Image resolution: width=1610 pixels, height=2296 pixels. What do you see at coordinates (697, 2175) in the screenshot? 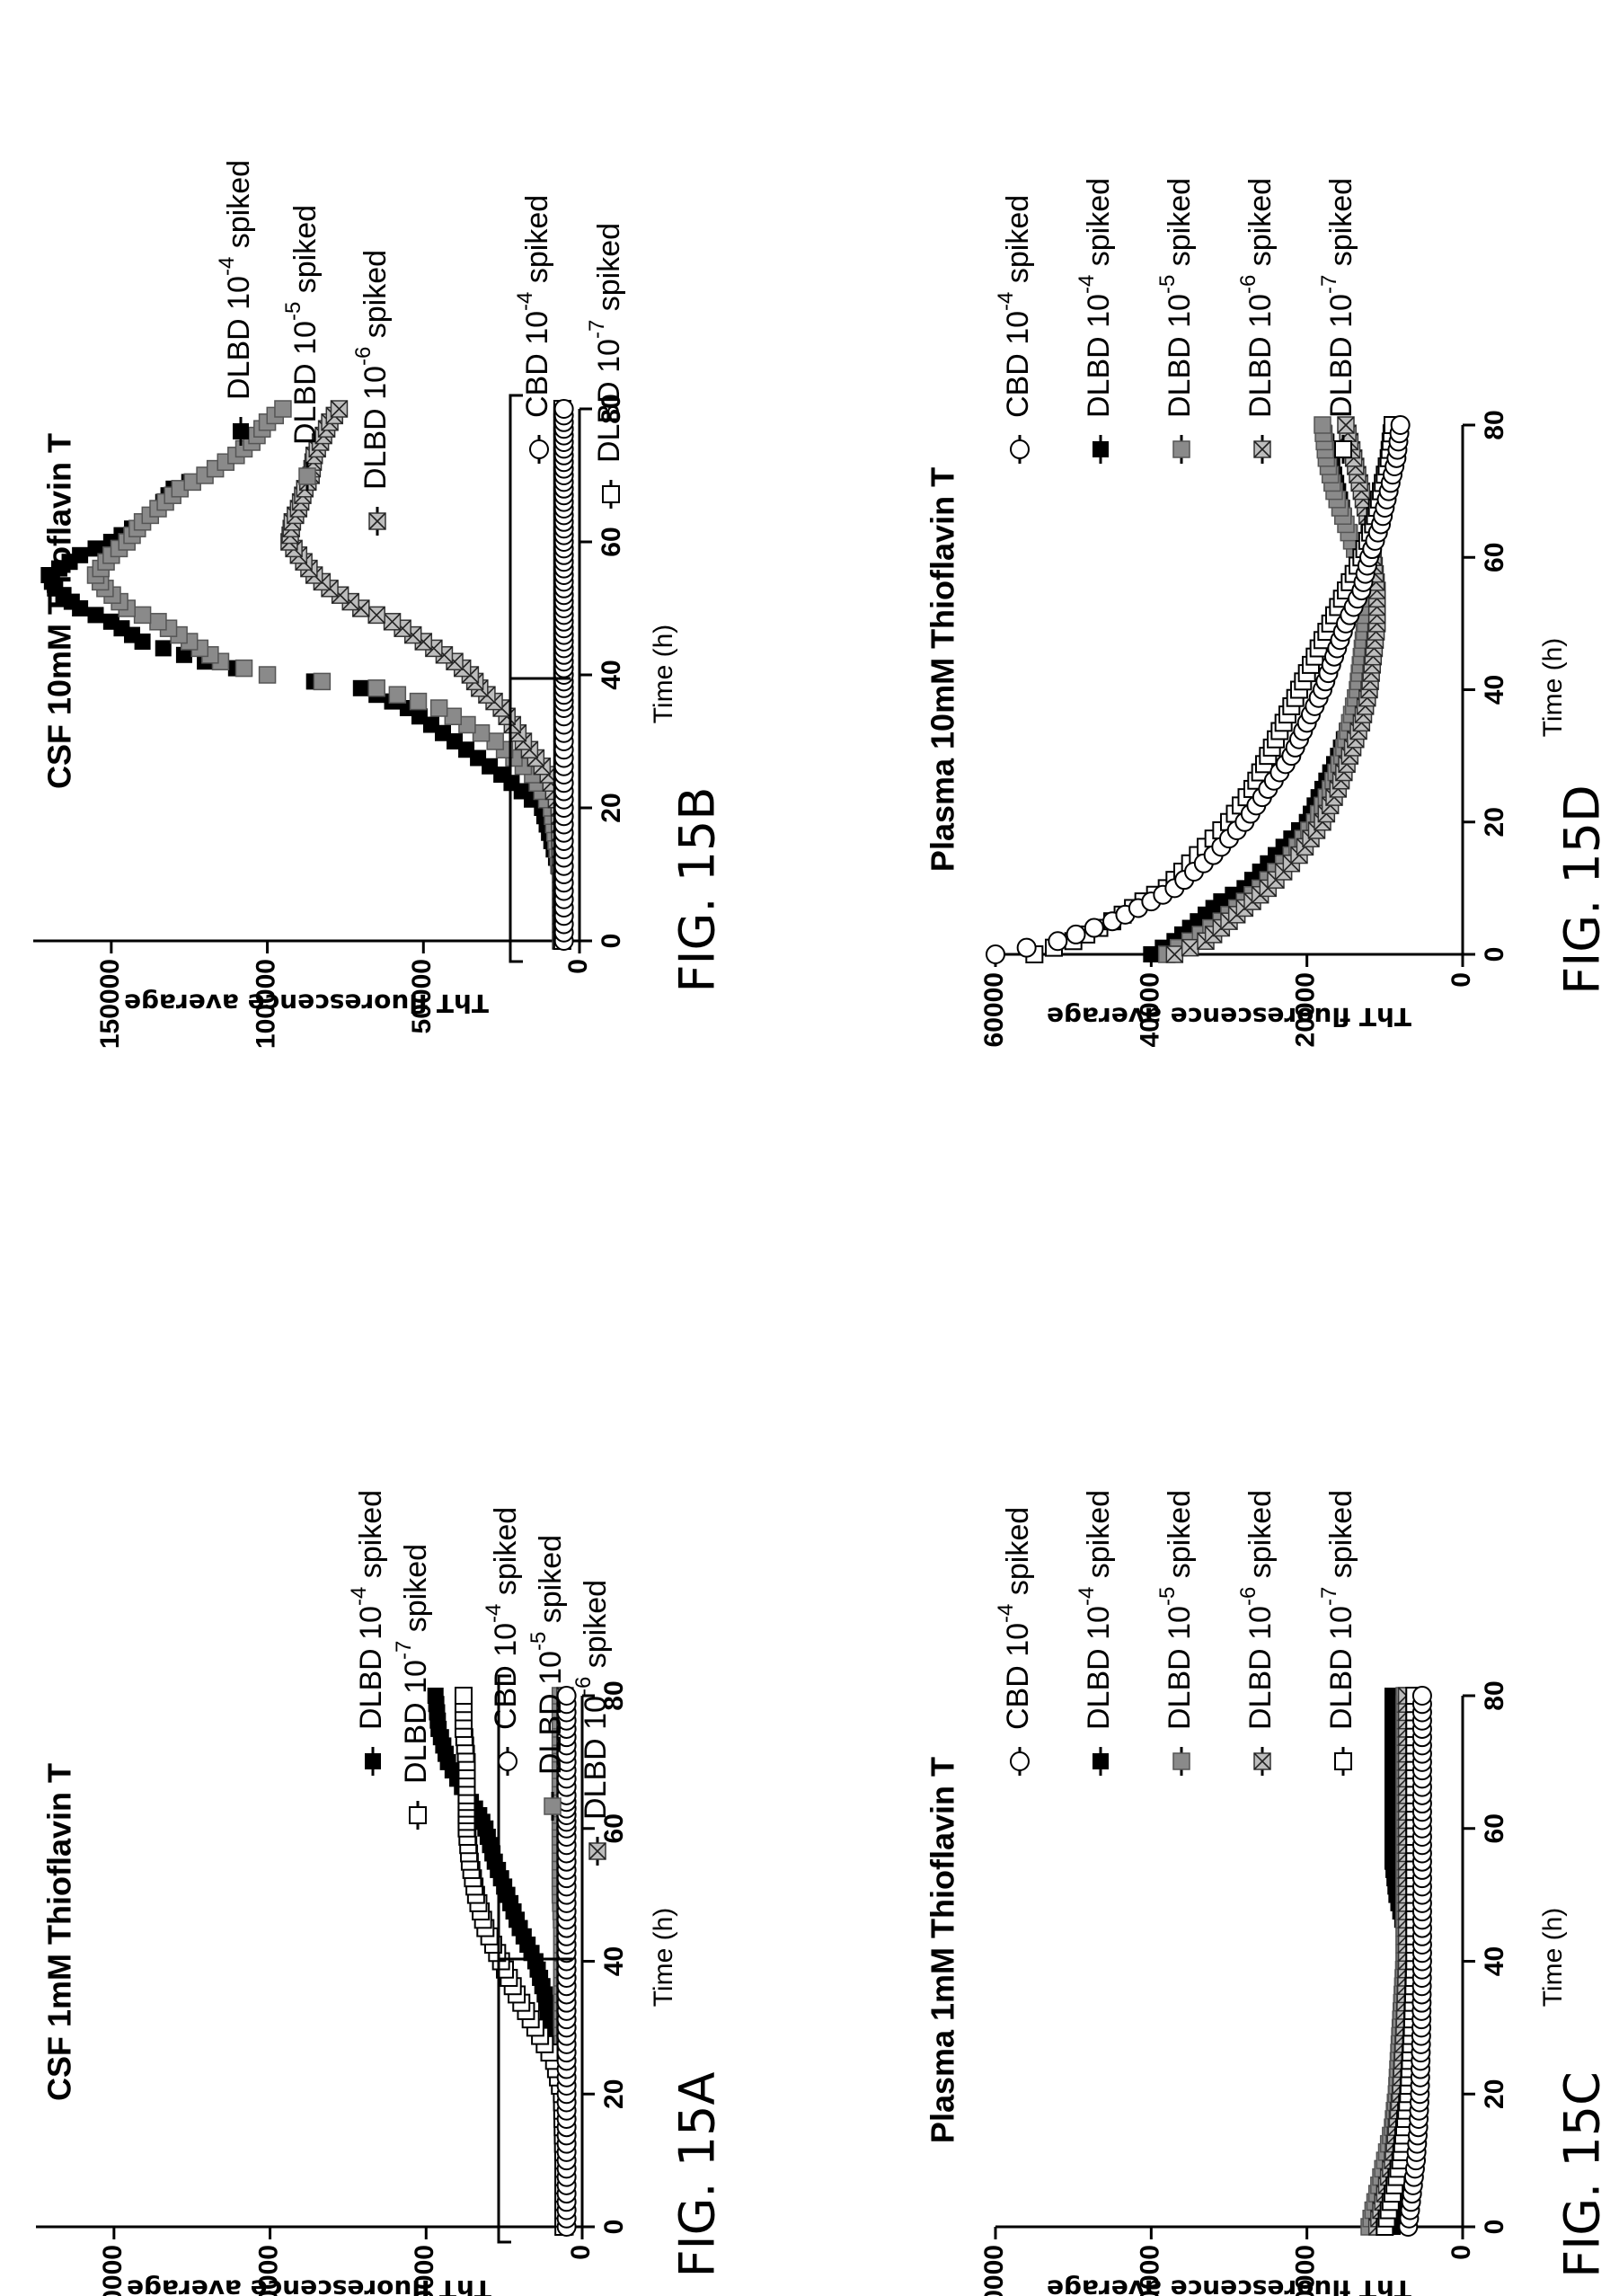
I see `figure-label: FIG. 15A` at bounding box center [697, 2175].